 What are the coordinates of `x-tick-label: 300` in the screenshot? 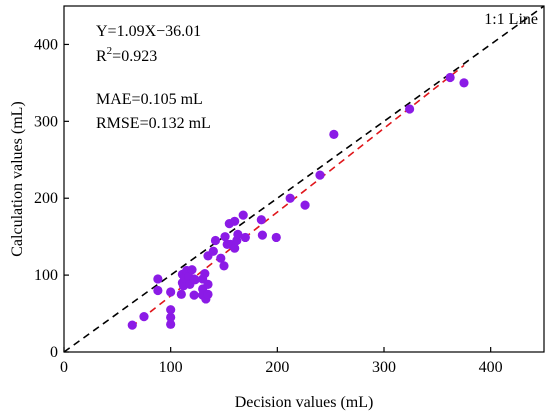 It's located at (384, 367).